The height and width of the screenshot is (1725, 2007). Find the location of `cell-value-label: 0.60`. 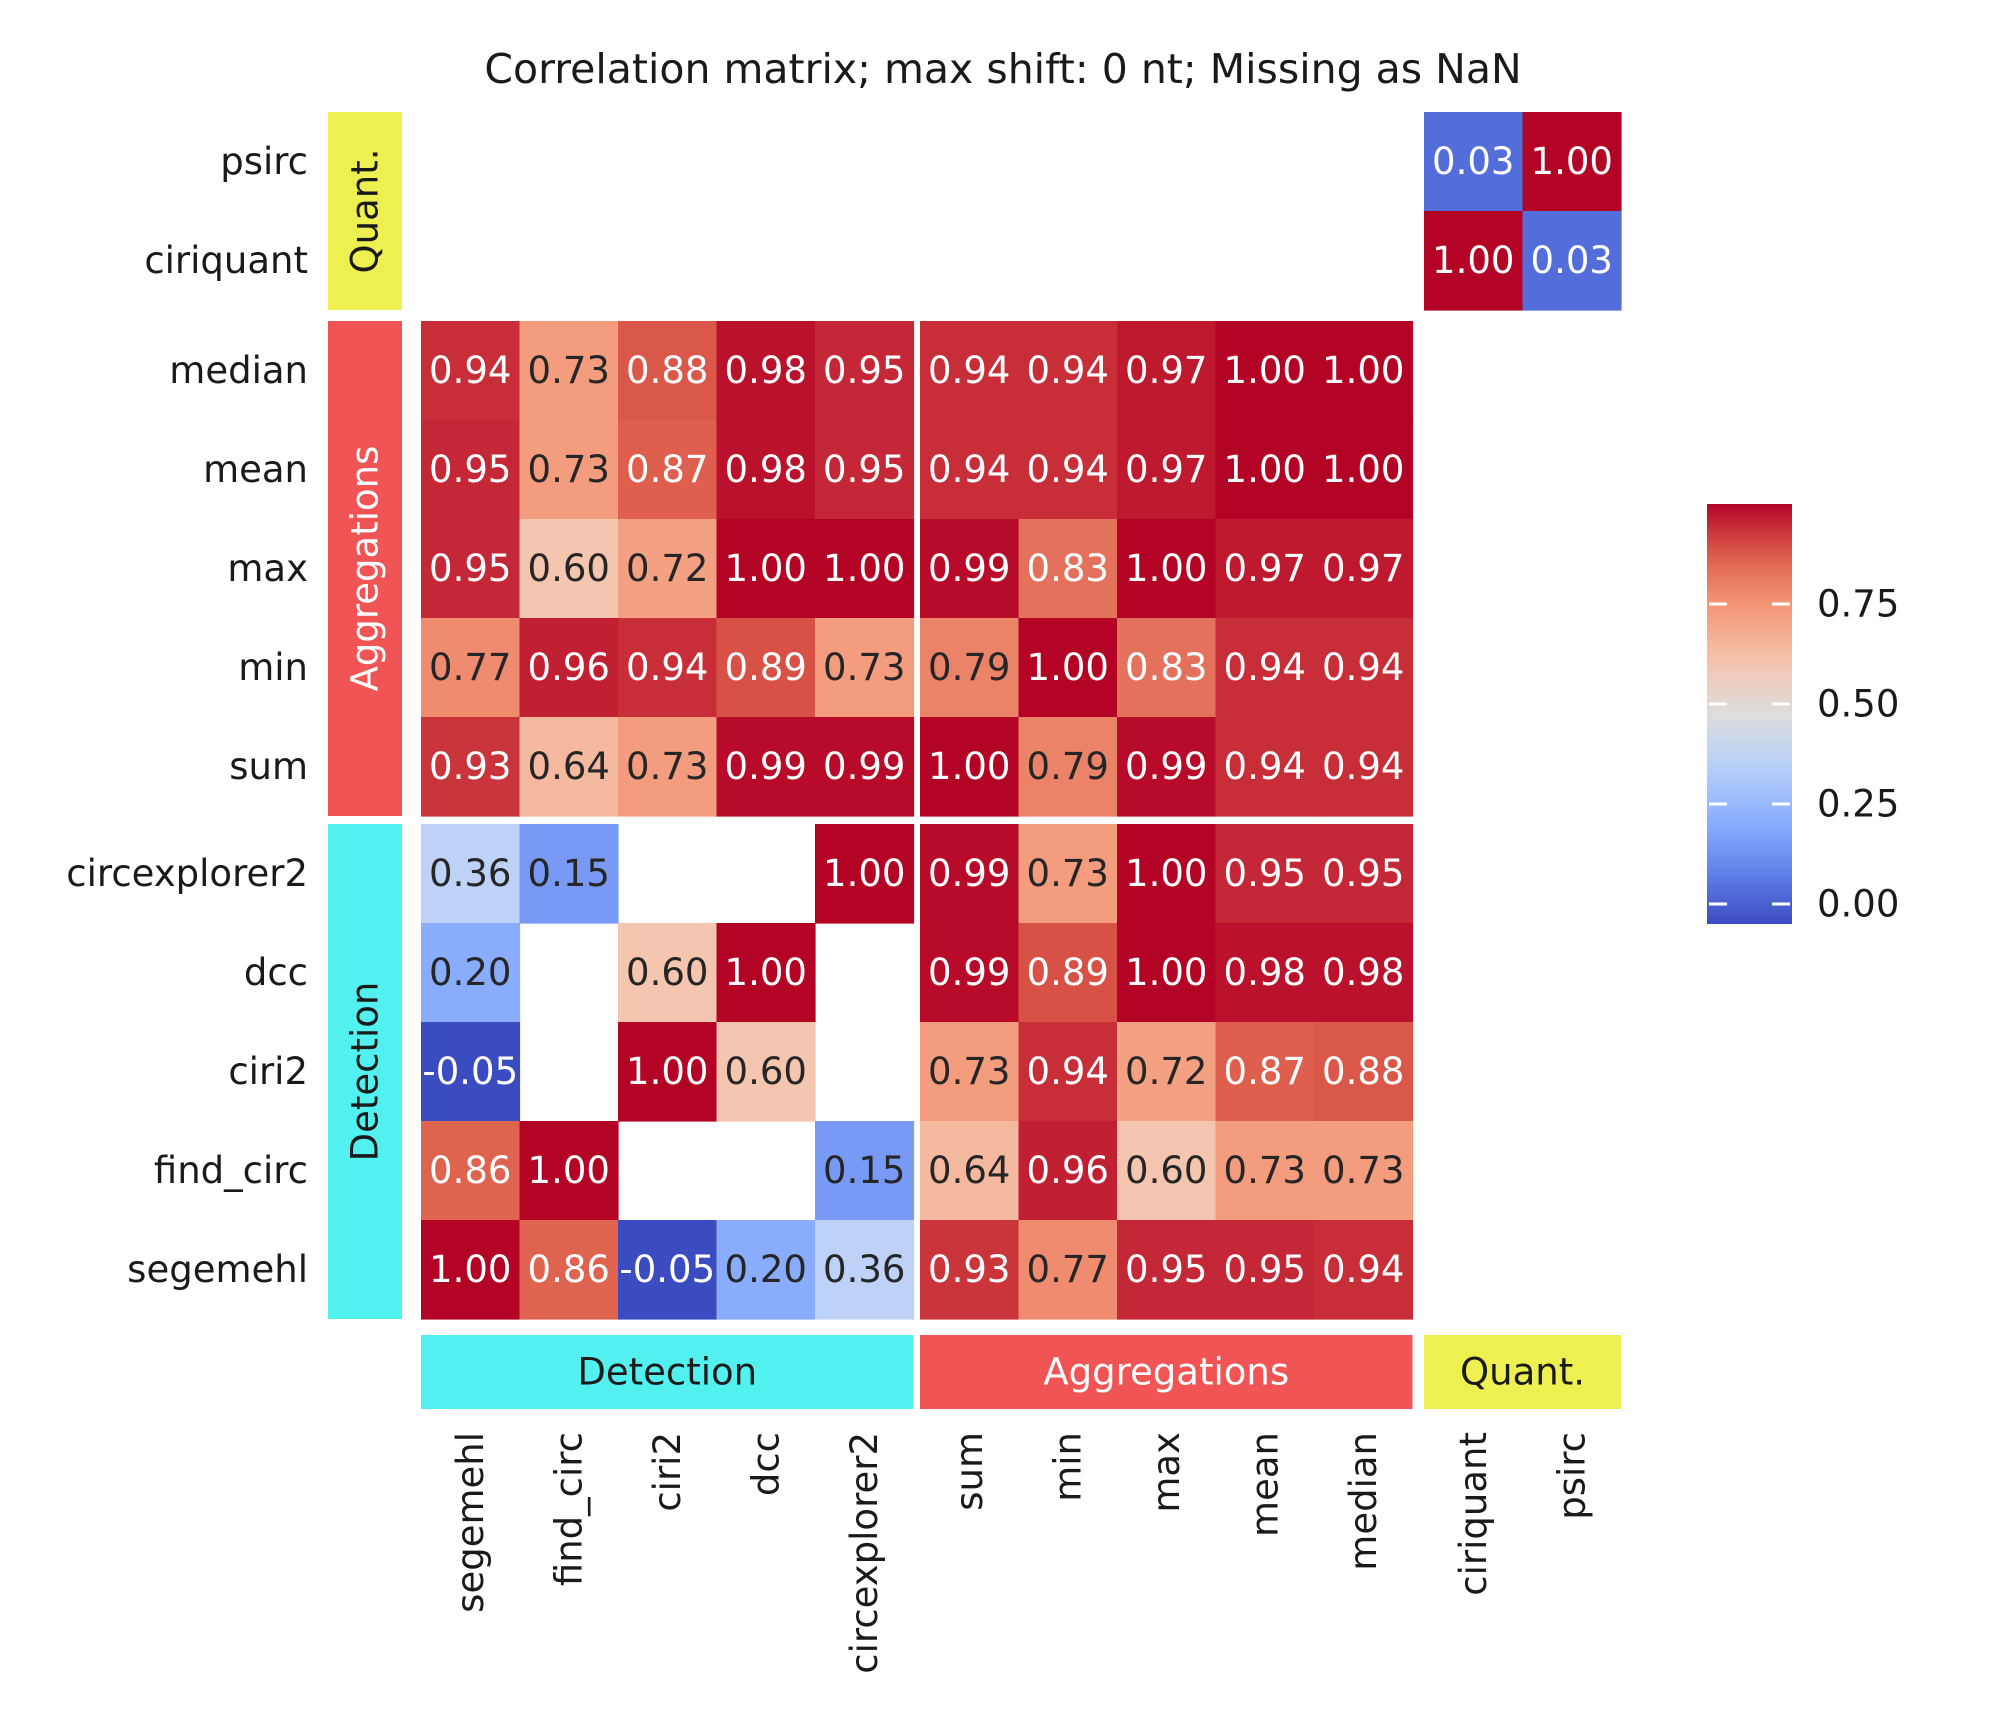

cell-value-label: 0.60 is located at coordinates (569, 568).